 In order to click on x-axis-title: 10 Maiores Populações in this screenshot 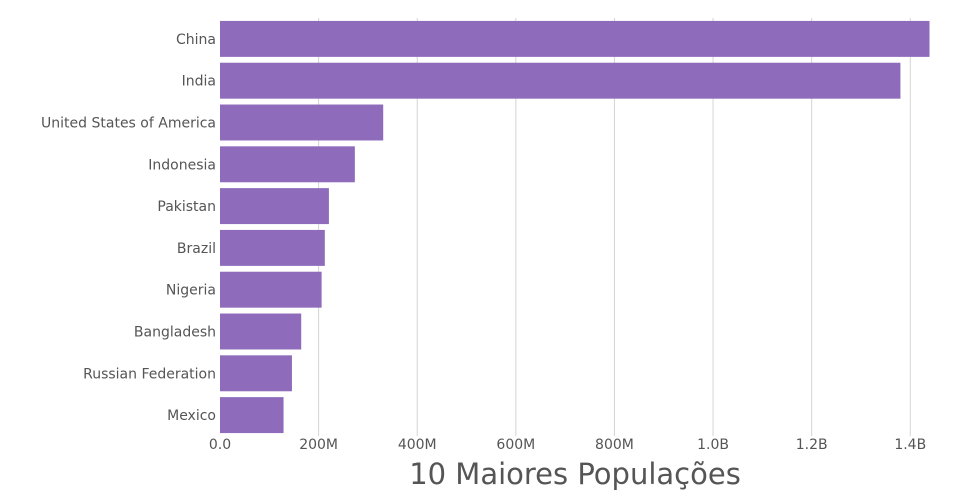, I will do `click(575, 474)`.